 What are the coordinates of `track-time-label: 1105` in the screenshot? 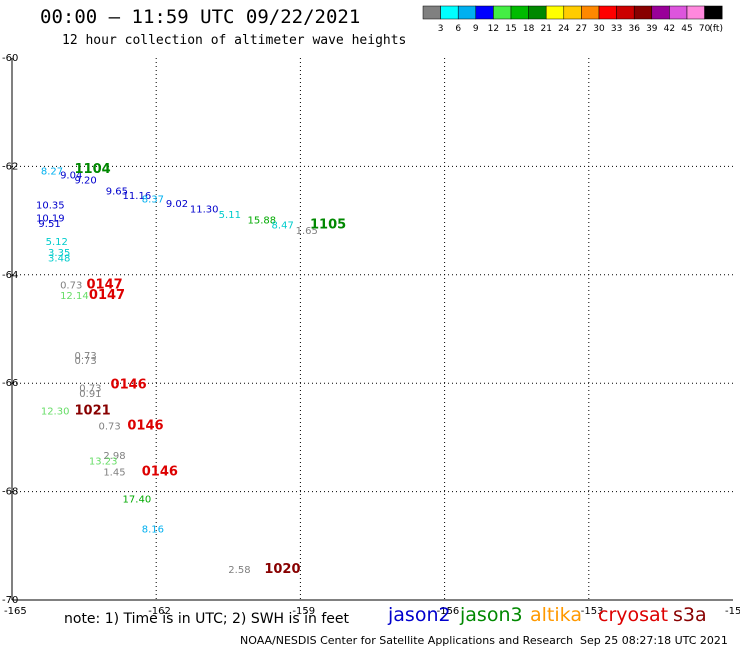 It's located at (328, 225).